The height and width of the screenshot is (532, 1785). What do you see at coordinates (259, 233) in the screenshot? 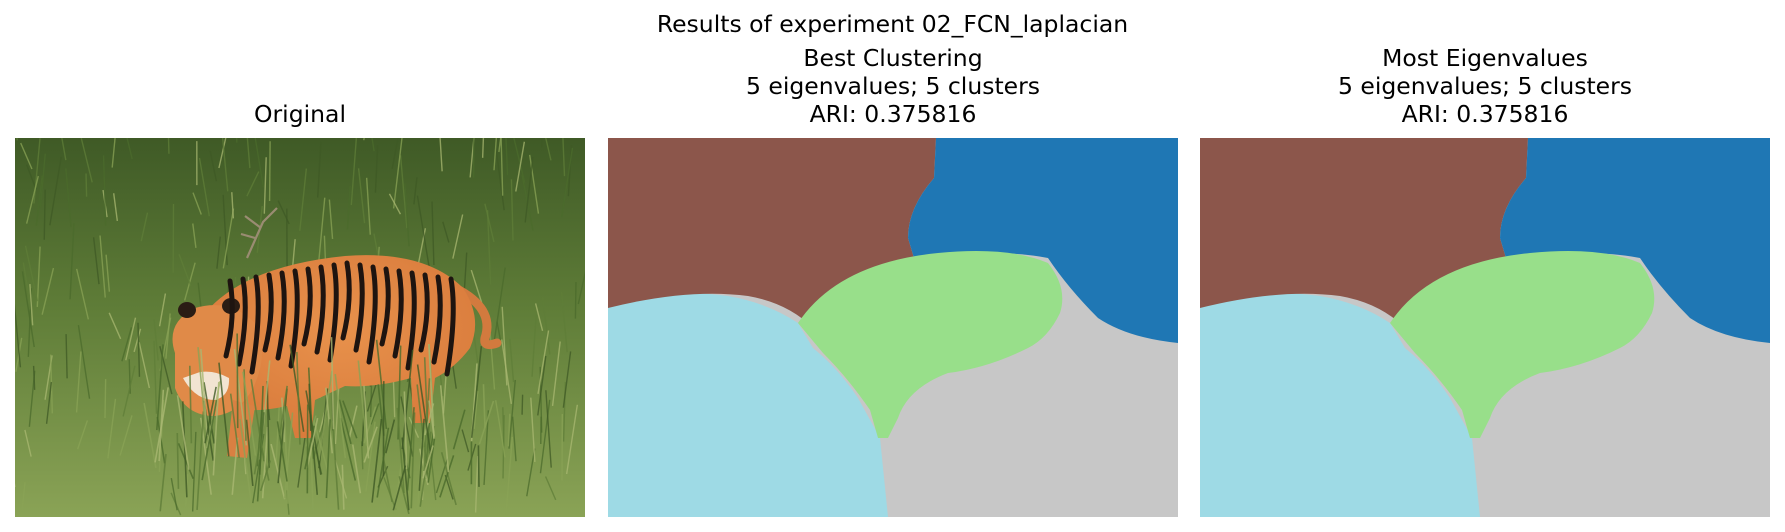
I see `branch` at bounding box center [259, 233].